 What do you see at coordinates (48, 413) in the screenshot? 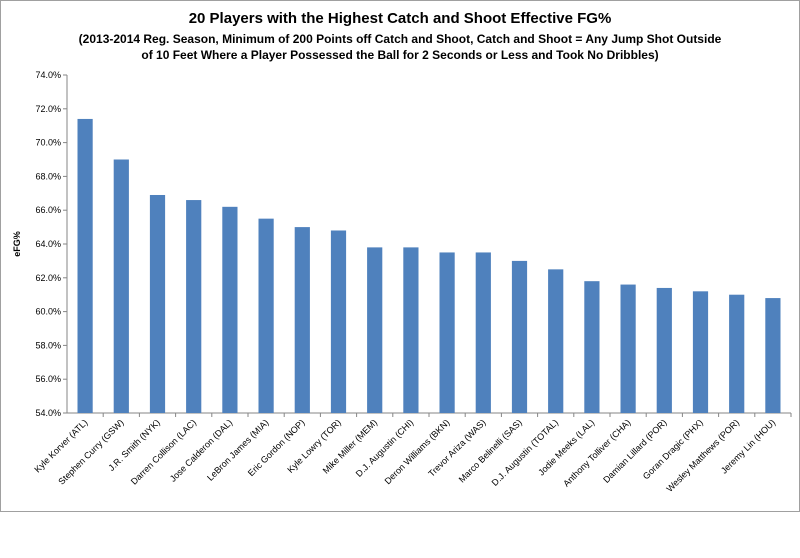
I see `y-tick-label: 54.0%` at bounding box center [48, 413].